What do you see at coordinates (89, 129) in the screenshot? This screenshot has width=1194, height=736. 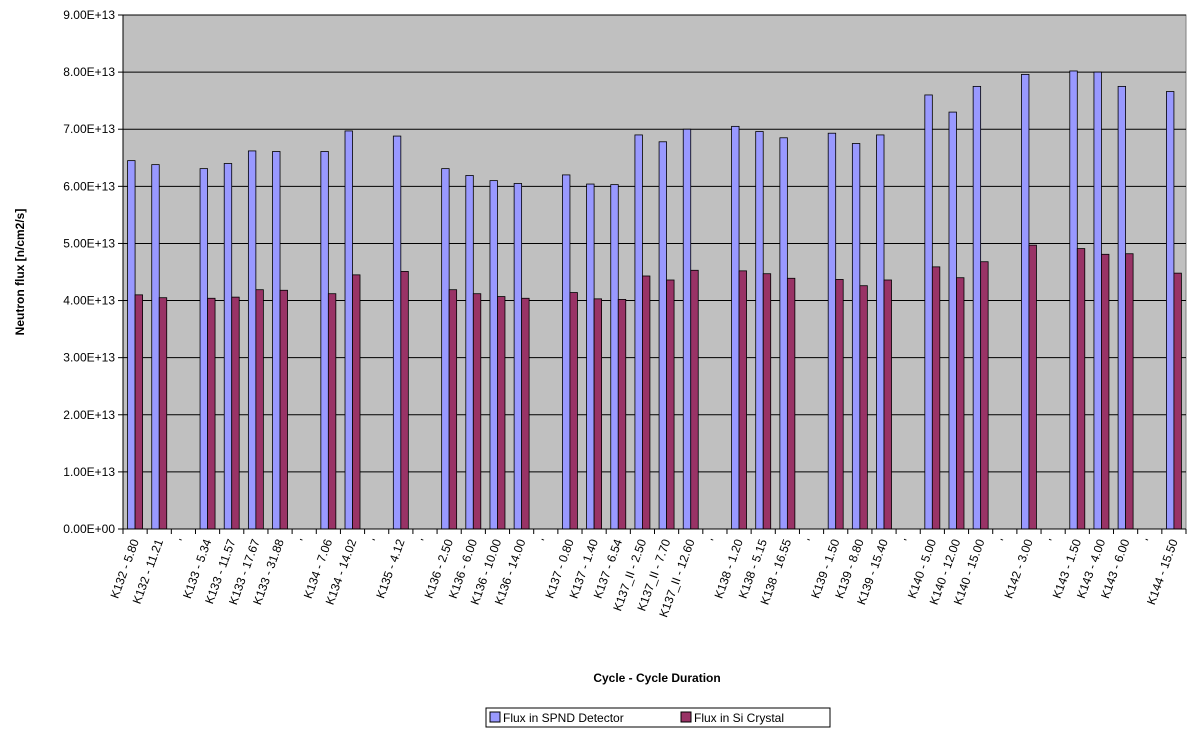 I see `y-tick-label: 7.00E+13` at bounding box center [89, 129].